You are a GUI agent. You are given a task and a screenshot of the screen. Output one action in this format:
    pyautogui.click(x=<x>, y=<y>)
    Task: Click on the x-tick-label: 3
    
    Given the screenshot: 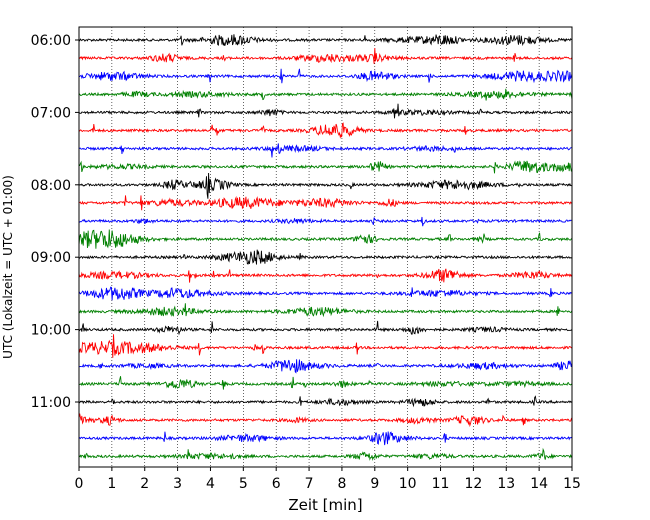 What is the action you would take?
    pyautogui.click(x=177, y=484)
    